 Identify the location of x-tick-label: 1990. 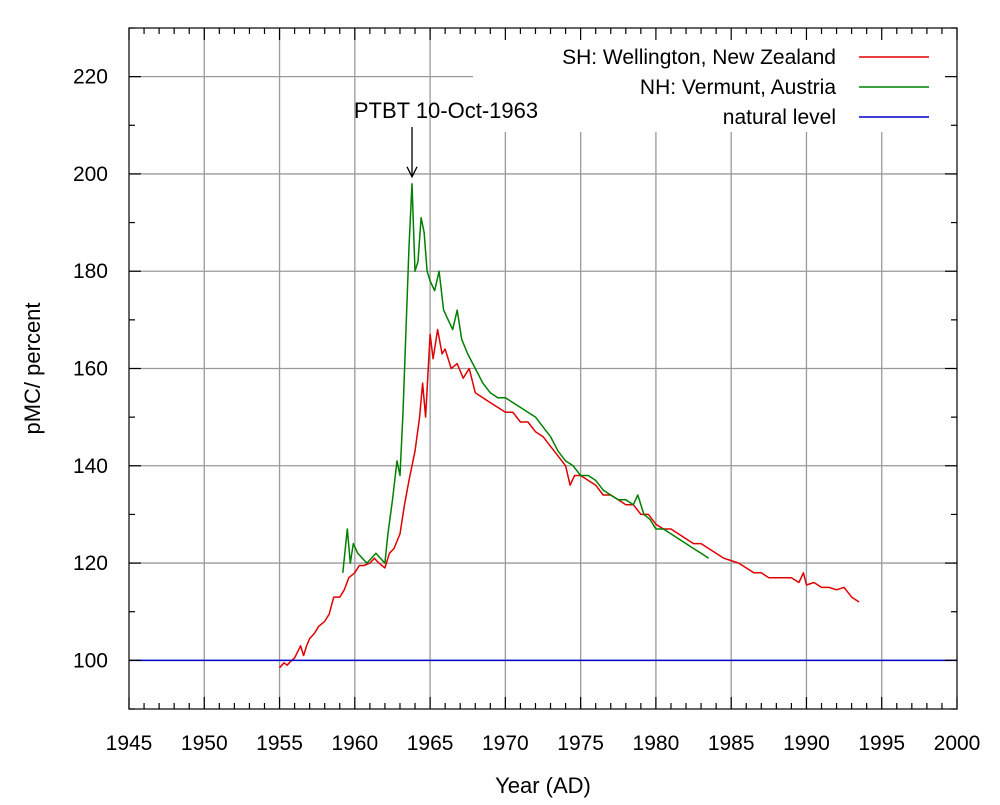
(806, 743).